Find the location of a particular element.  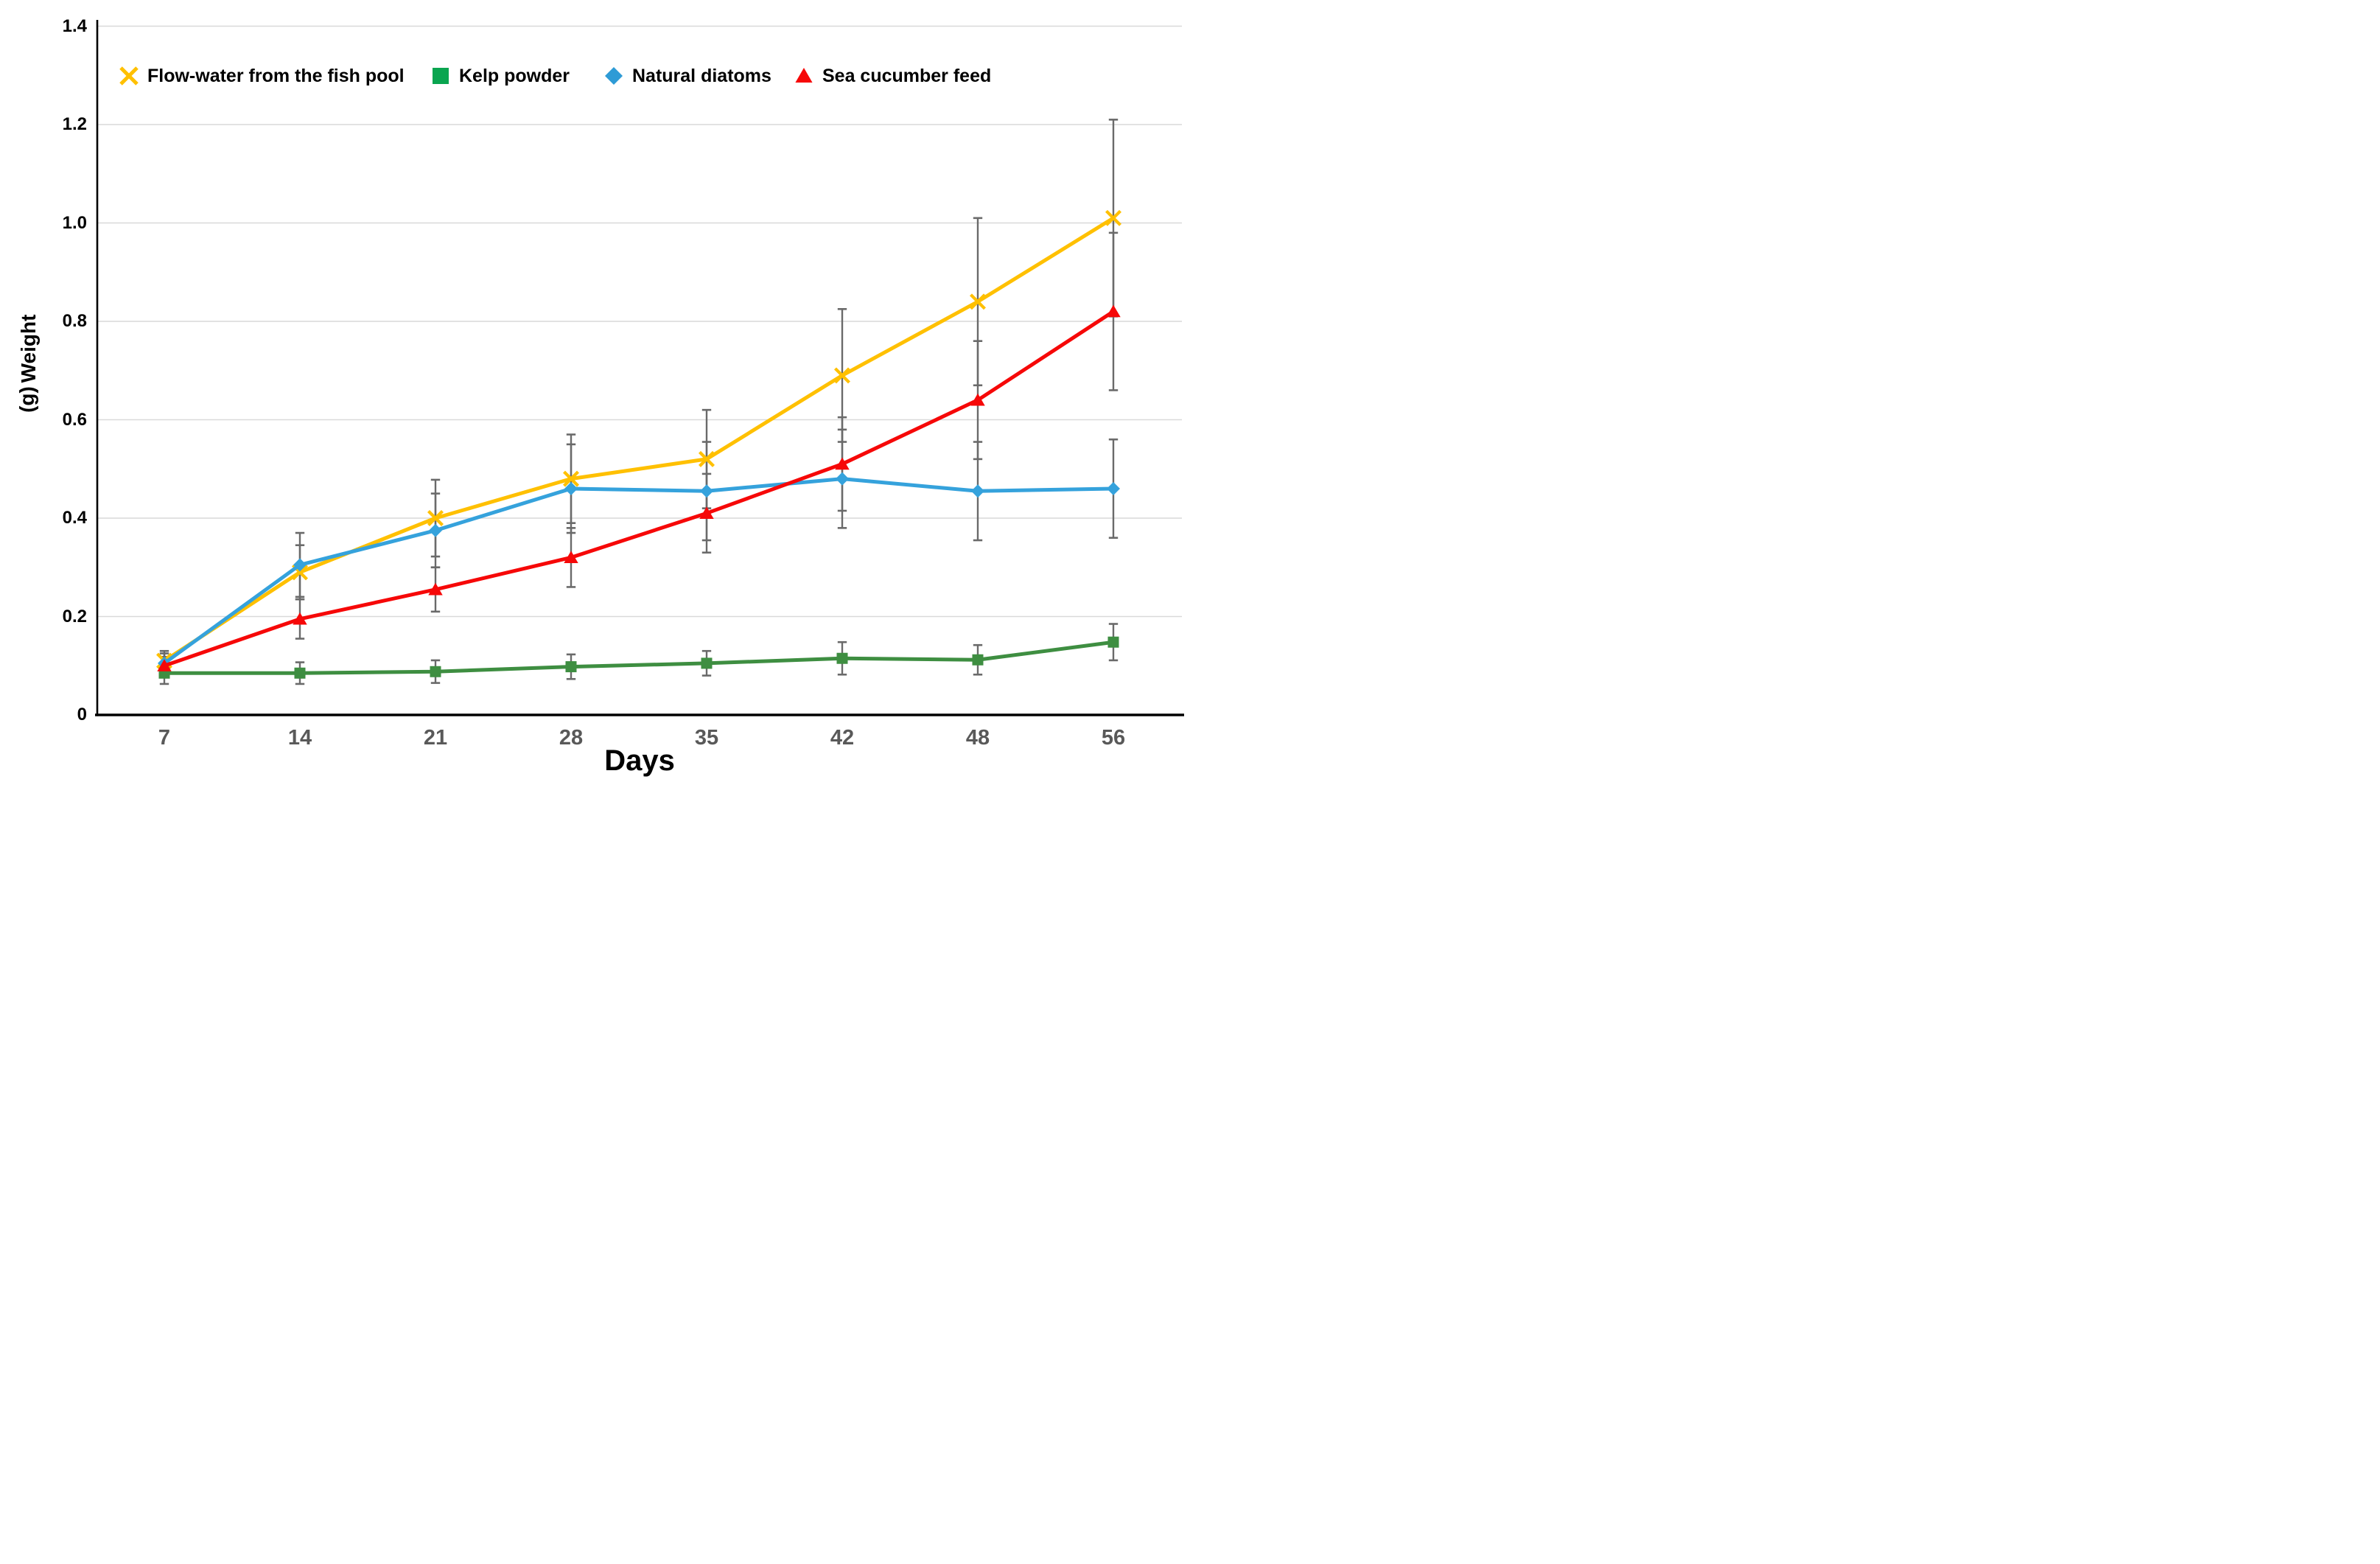

diamond-legend-icon is located at coordinates (614, 76).